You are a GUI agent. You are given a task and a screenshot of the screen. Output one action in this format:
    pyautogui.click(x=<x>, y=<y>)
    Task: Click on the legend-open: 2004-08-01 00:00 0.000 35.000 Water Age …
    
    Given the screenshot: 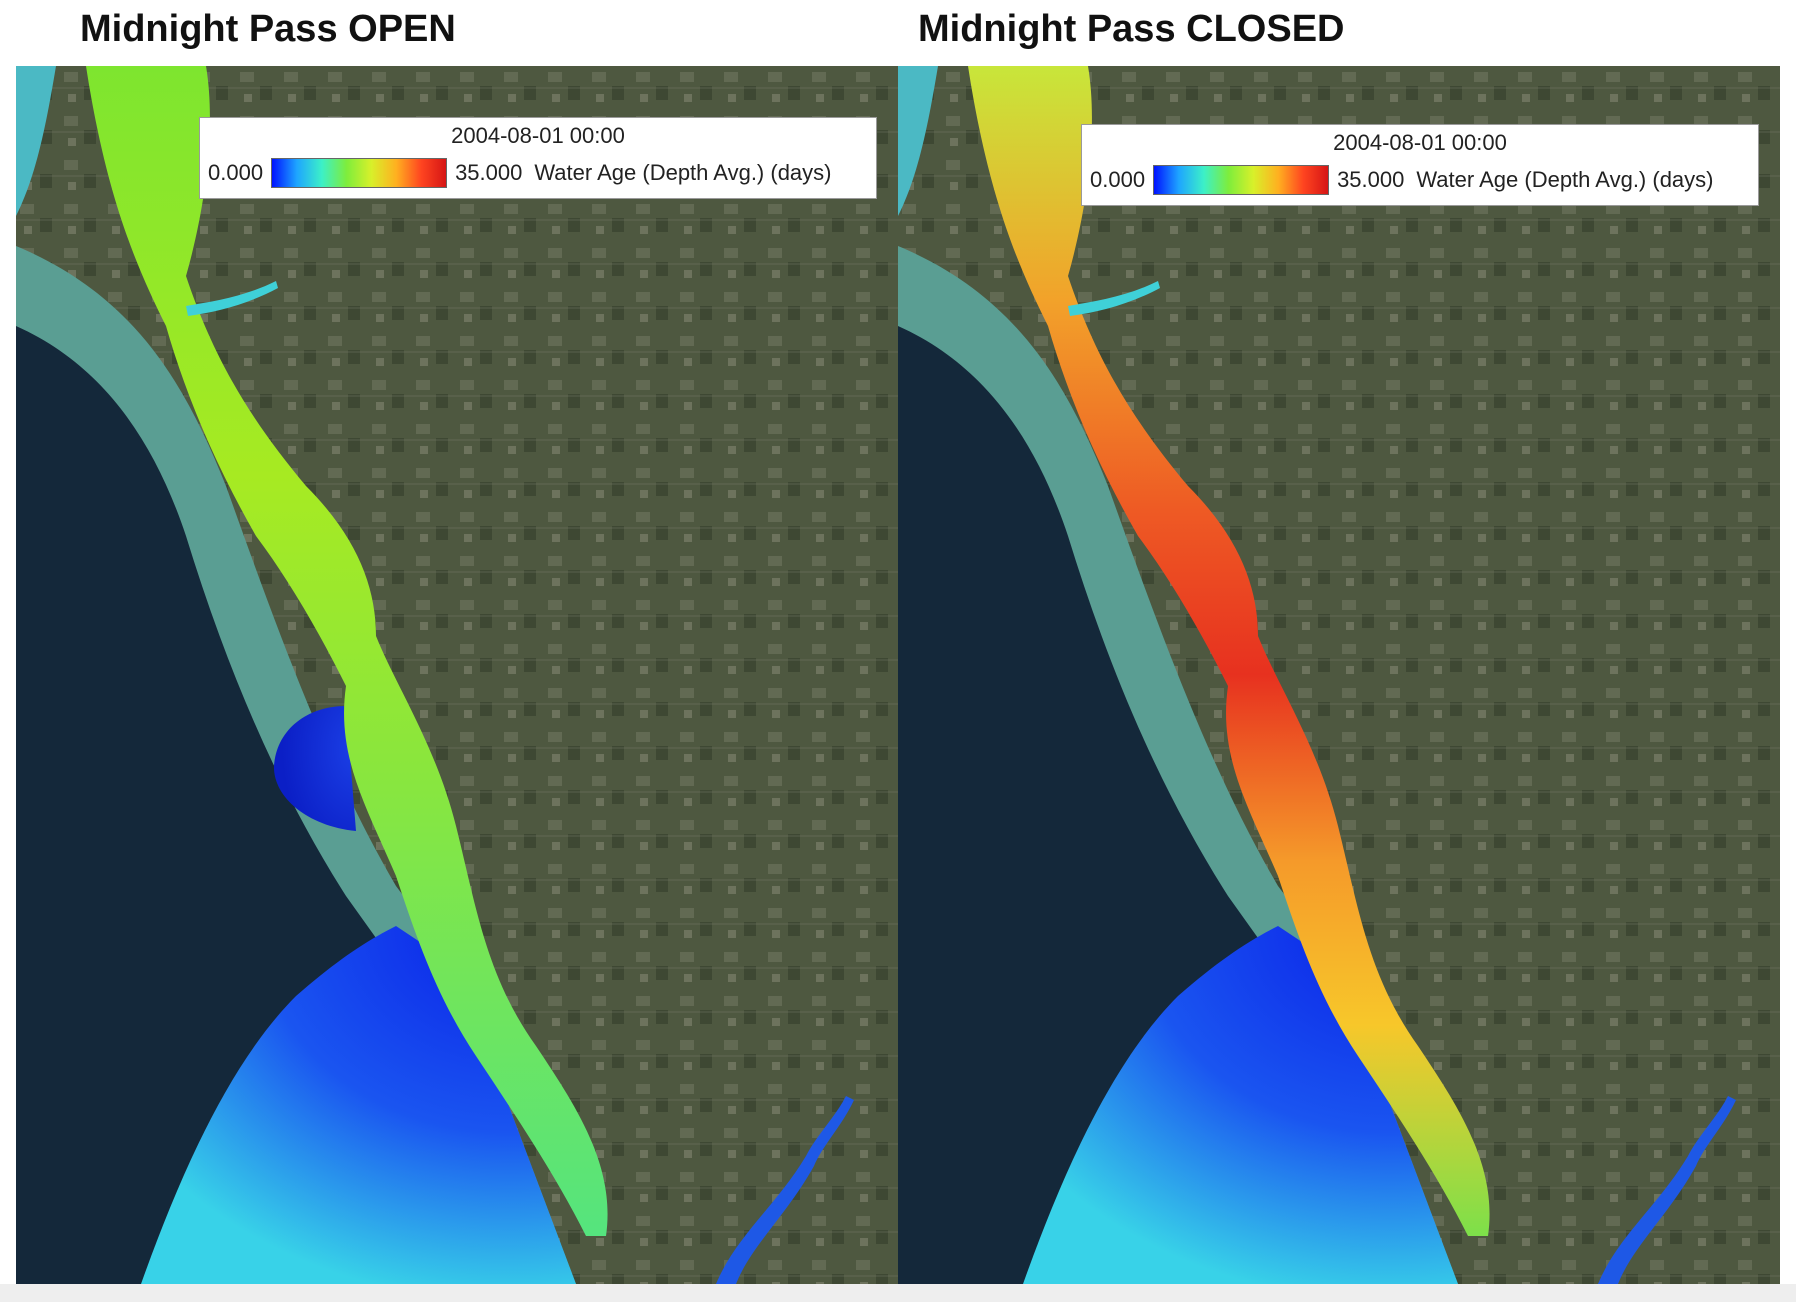 What is the action you would take?
    pyautogui.click(x=538, y=158)
    